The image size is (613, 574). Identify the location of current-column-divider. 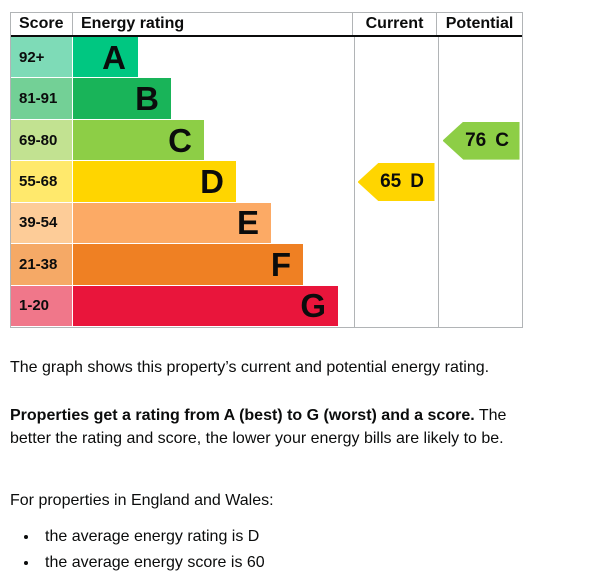
(354, 182).